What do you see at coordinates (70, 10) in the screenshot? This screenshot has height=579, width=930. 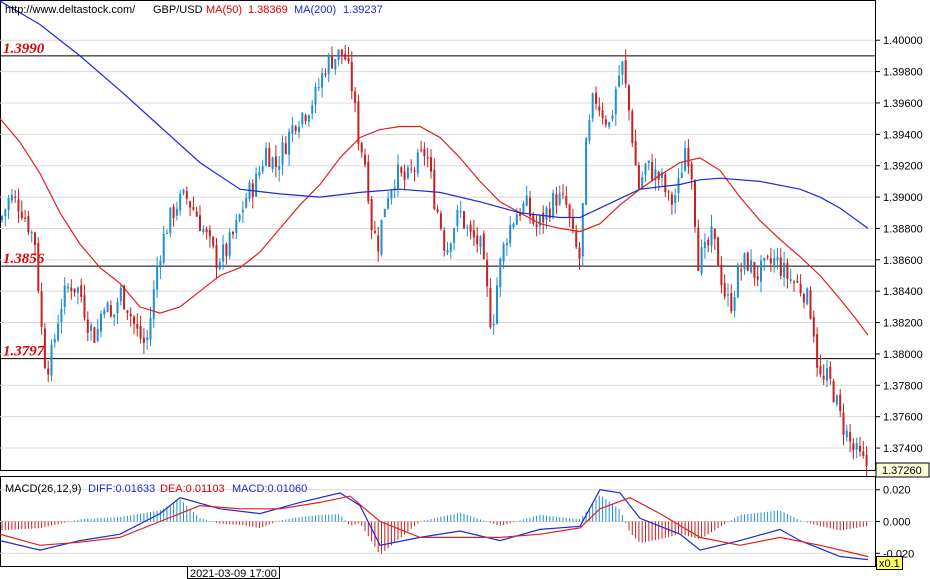 I see `site-url: http://www.deltastock.com/` at bounding box center [70, 10].